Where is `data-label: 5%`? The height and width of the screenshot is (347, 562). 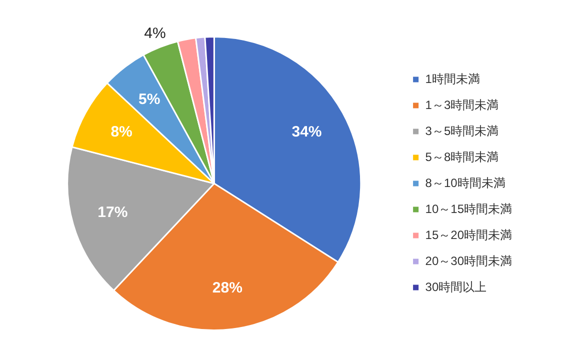
data-label: 5% is located at coordinates (149, 99).